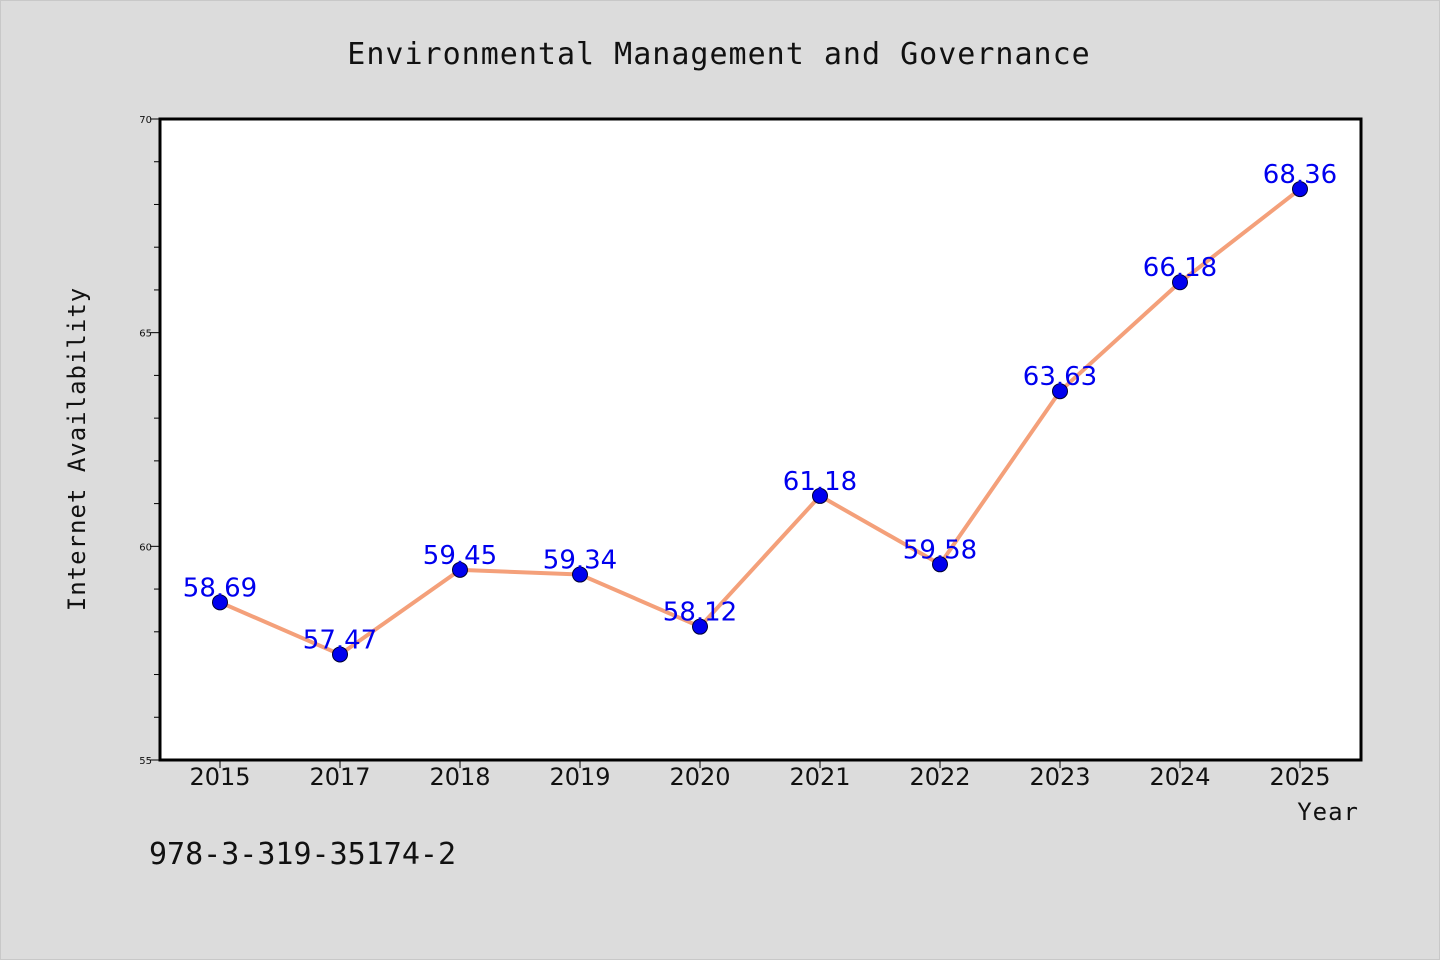  I want to click on y-tick-label: 70, so click(145, 120).